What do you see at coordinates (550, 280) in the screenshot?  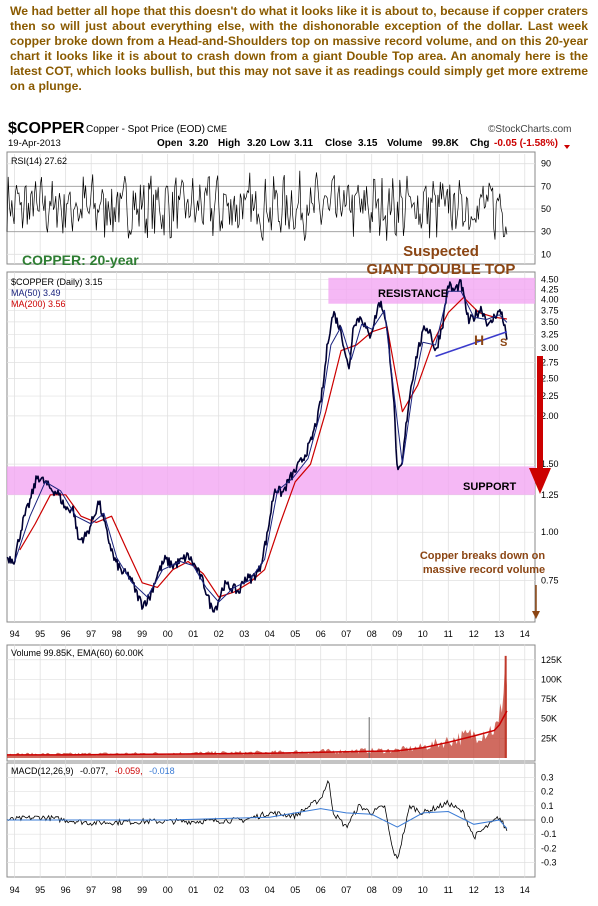 I see `price-y-tick-label: 4.50` at bounding box center [550, 280].